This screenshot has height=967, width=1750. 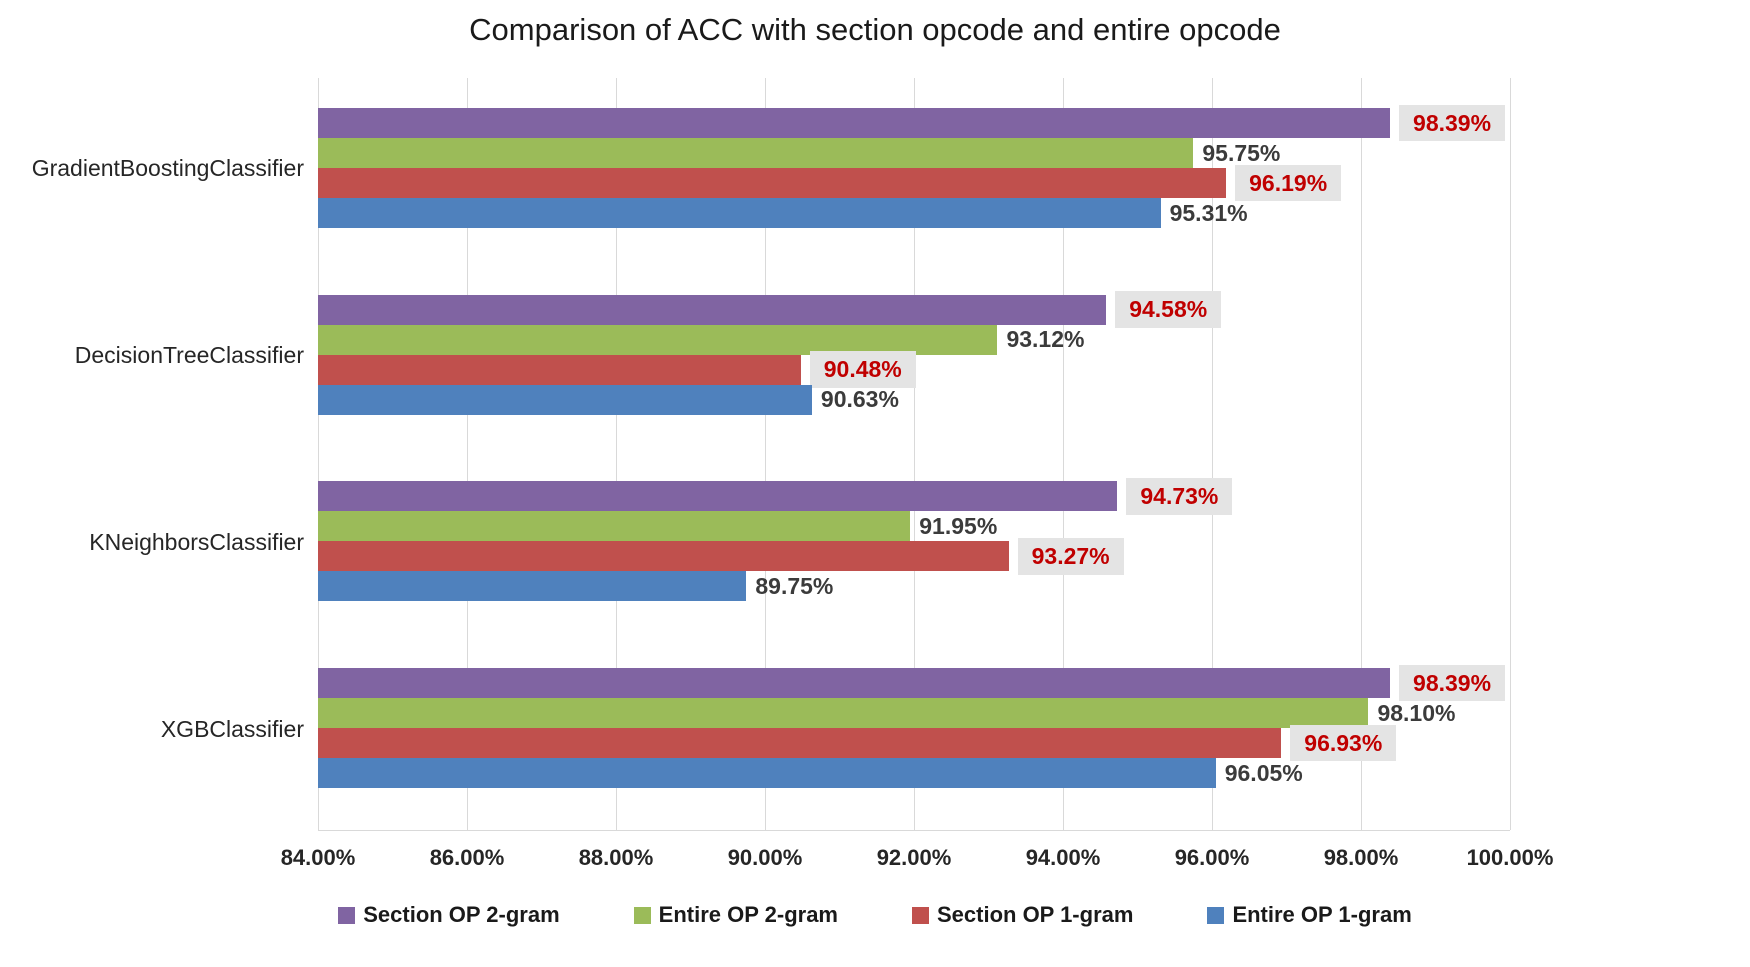 What do you see at coordinates (1416, 712) in the screenshot?
I see `bar-value-label: 98.10%` at bounding box center [1416, 712].